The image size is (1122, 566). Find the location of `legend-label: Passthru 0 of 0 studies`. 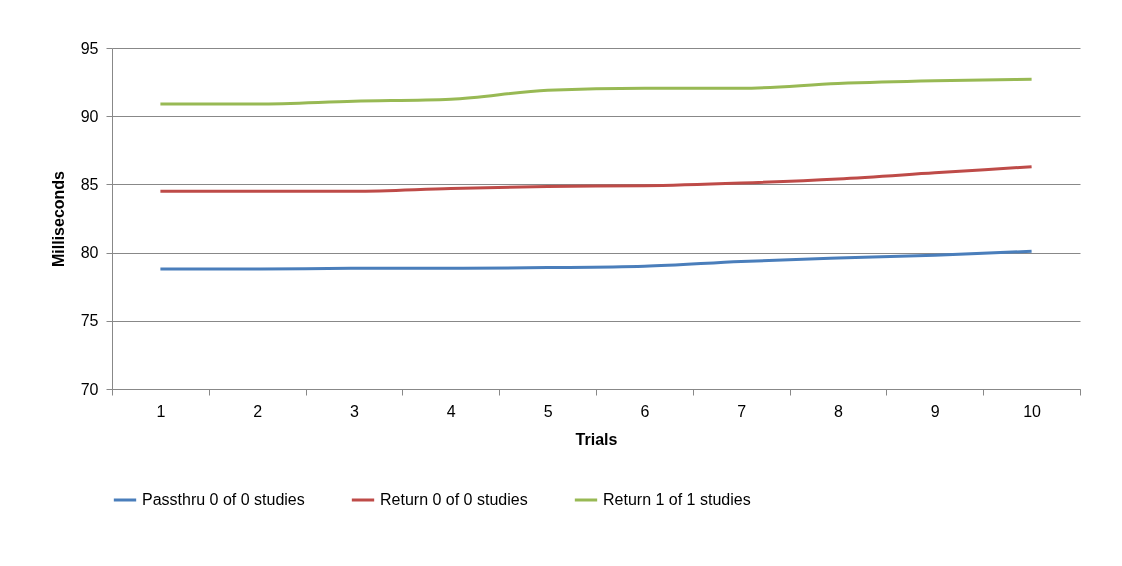

legend-label: Passthru 0 of 0 studies is located at coordinates (223, 499).